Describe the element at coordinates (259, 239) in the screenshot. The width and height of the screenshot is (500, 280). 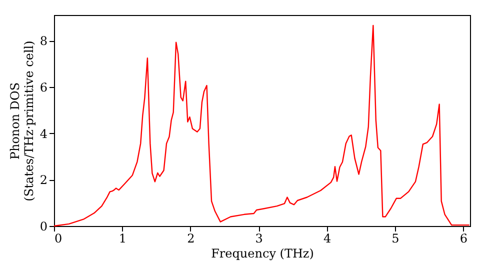
I see `x-tick-label: 3` at that location.